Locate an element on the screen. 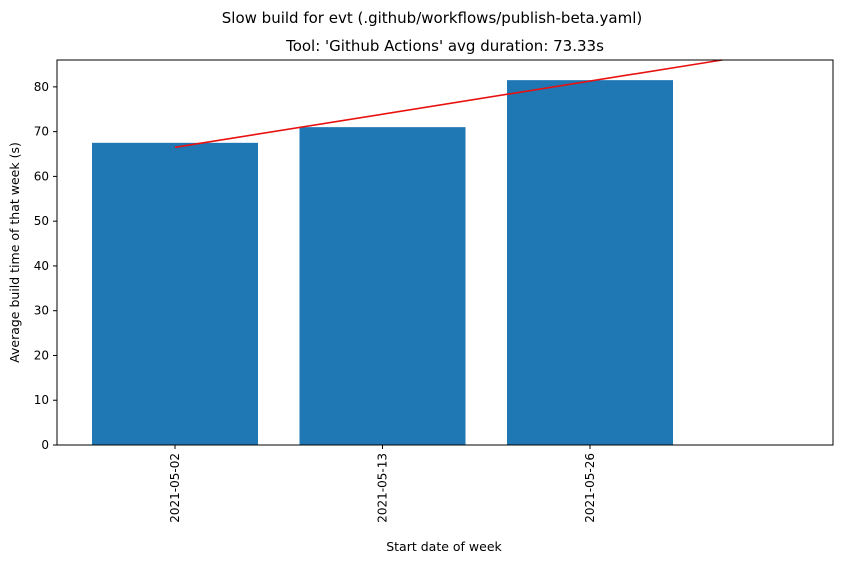 Image resolution: width=841 pixels, height=564 pixels. y-tick-label: 0 is located at coordinates (45, 445).